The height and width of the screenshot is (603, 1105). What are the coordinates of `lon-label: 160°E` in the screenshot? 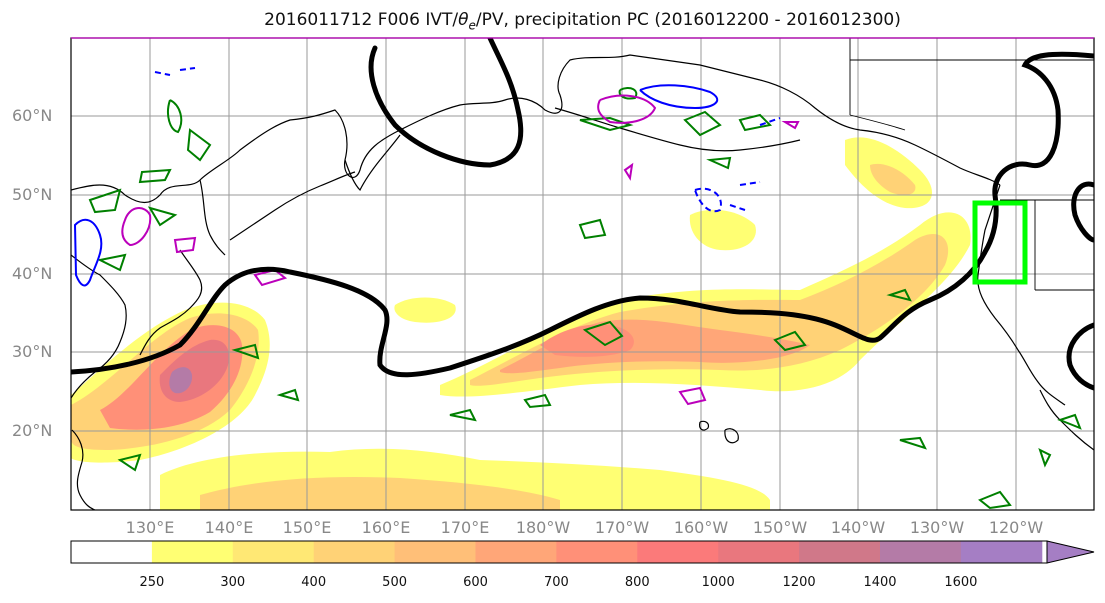 It's located at (386, 527).